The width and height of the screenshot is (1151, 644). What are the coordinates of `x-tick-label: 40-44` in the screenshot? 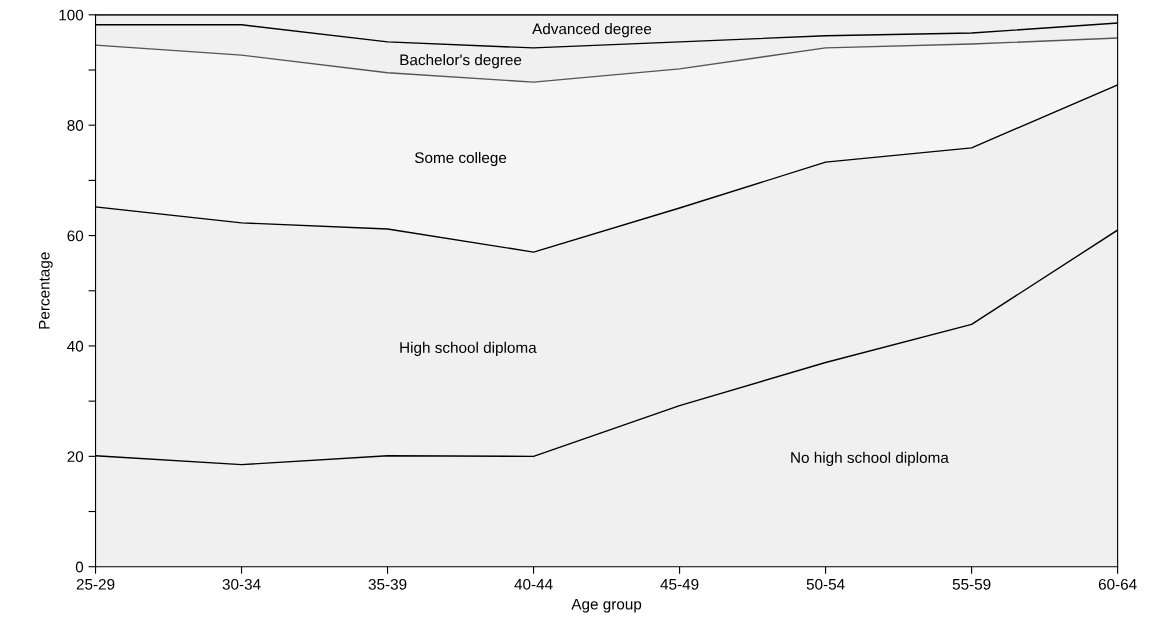 It's located at (533, 584).